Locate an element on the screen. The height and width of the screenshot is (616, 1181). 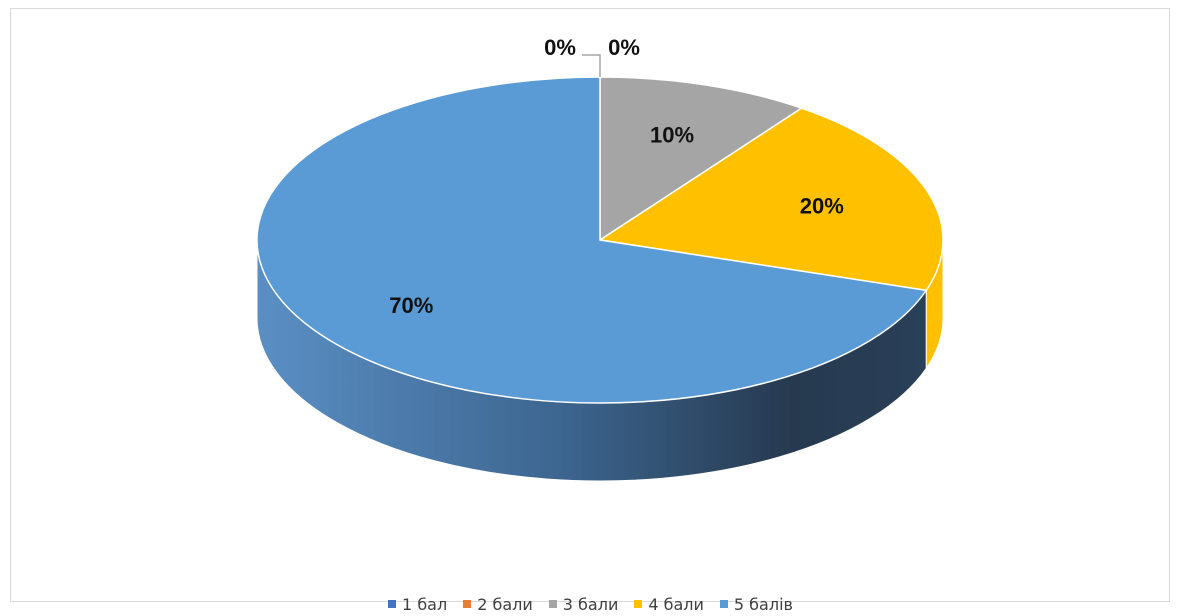
data-label-4-бали: 20% is located at coordinates (822, 206).